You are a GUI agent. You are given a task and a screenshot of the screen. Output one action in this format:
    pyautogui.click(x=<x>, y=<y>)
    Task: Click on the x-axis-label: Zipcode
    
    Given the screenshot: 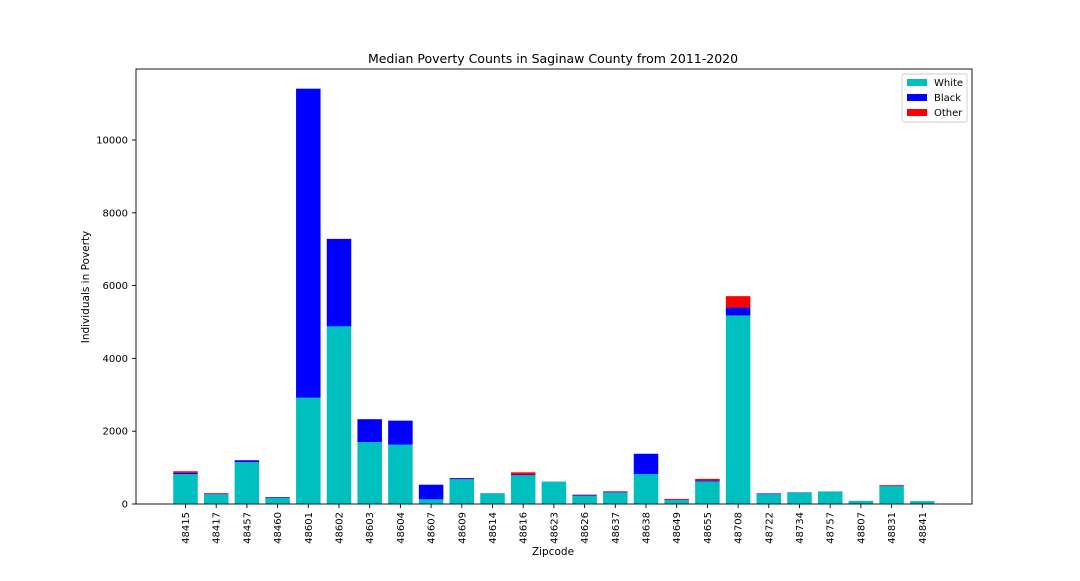 What is the action you would take?
    pyautogui.click(x=553, y=552)
    